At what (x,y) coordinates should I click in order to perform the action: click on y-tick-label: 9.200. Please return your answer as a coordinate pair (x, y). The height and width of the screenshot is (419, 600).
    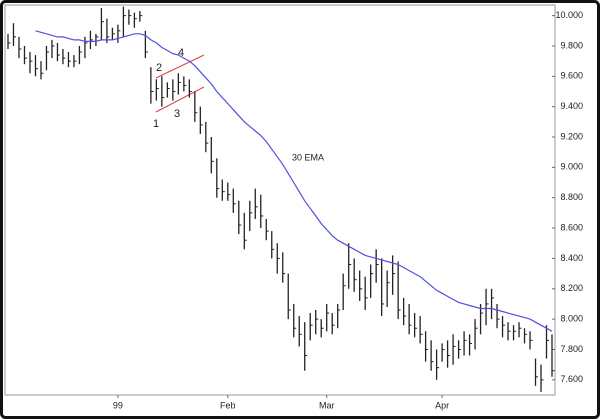
    Looking at the image, I should click on (571, 136).